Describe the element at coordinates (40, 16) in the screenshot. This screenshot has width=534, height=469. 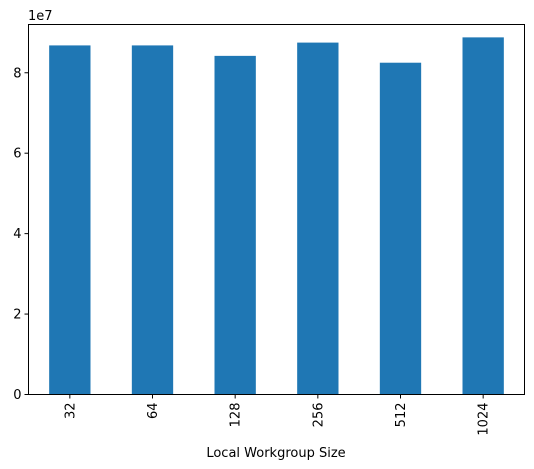
I see `y-axis-scale-offset: 1e7` at that location.